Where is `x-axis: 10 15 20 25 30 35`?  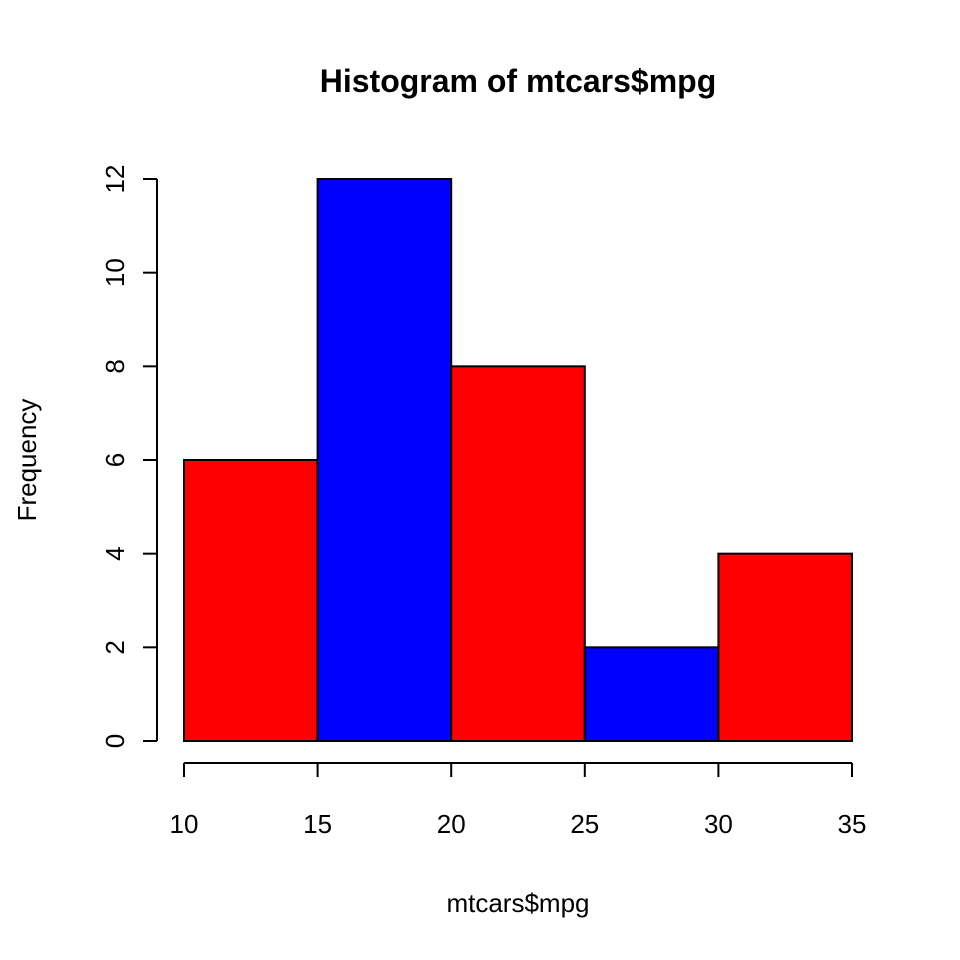 x-axis: 10 15 20 25 30 35 is located at coordinates (518, 800).